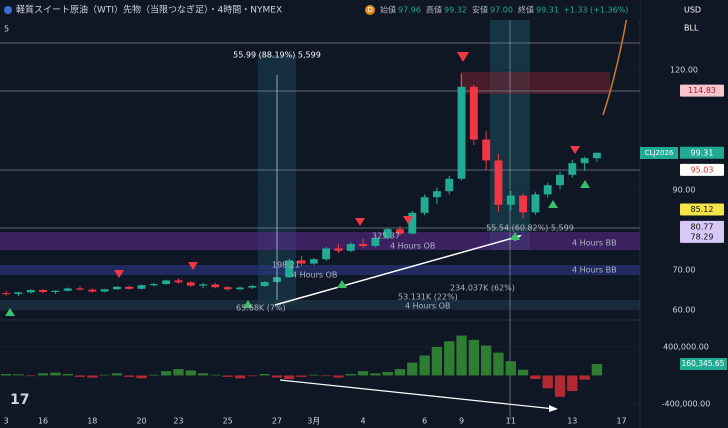  I want to click on price-tag-text: 114.83, so click(702, 90).